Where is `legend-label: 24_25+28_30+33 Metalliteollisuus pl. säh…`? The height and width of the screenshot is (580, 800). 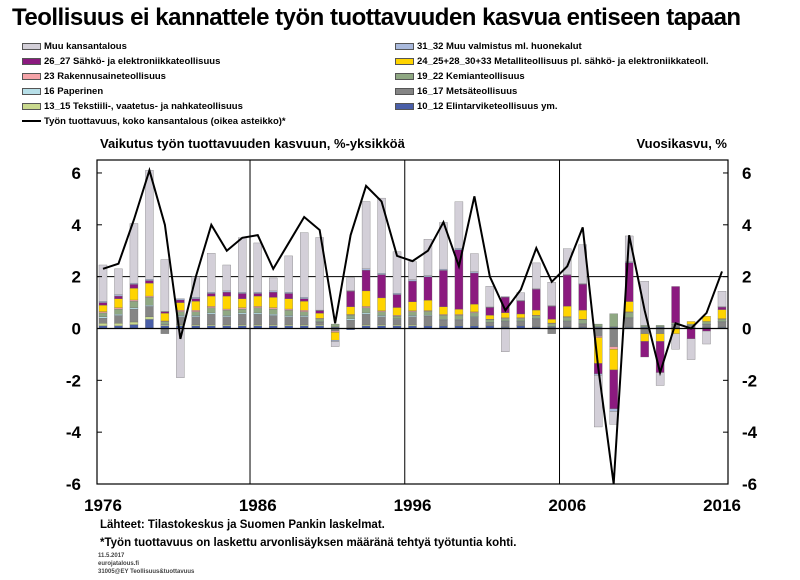
legend-label: 24_25+28_30+33 Metalliteollisuus pl. säh… is located at coordinates (563, 61).